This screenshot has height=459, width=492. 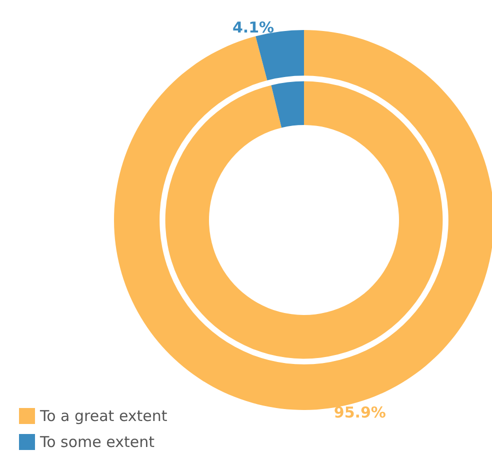 What do you see at coordinates (97, 442) in the screenshot?
I see `legend-label: To some extent` at bounding box center [97, 442].